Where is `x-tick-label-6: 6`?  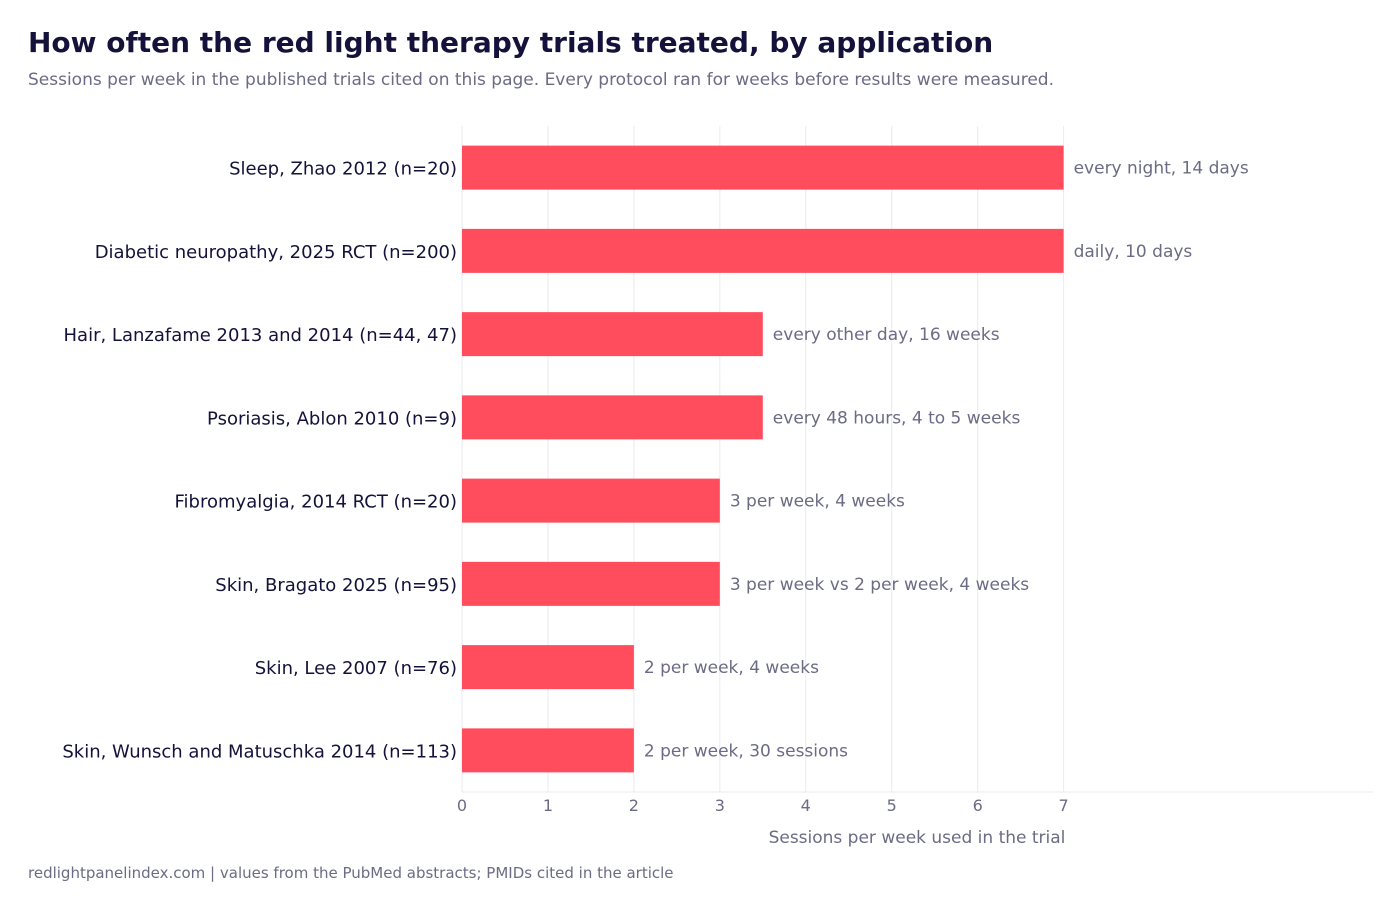 x-tick-label-6: 6 is located at coordinates (978, 805).